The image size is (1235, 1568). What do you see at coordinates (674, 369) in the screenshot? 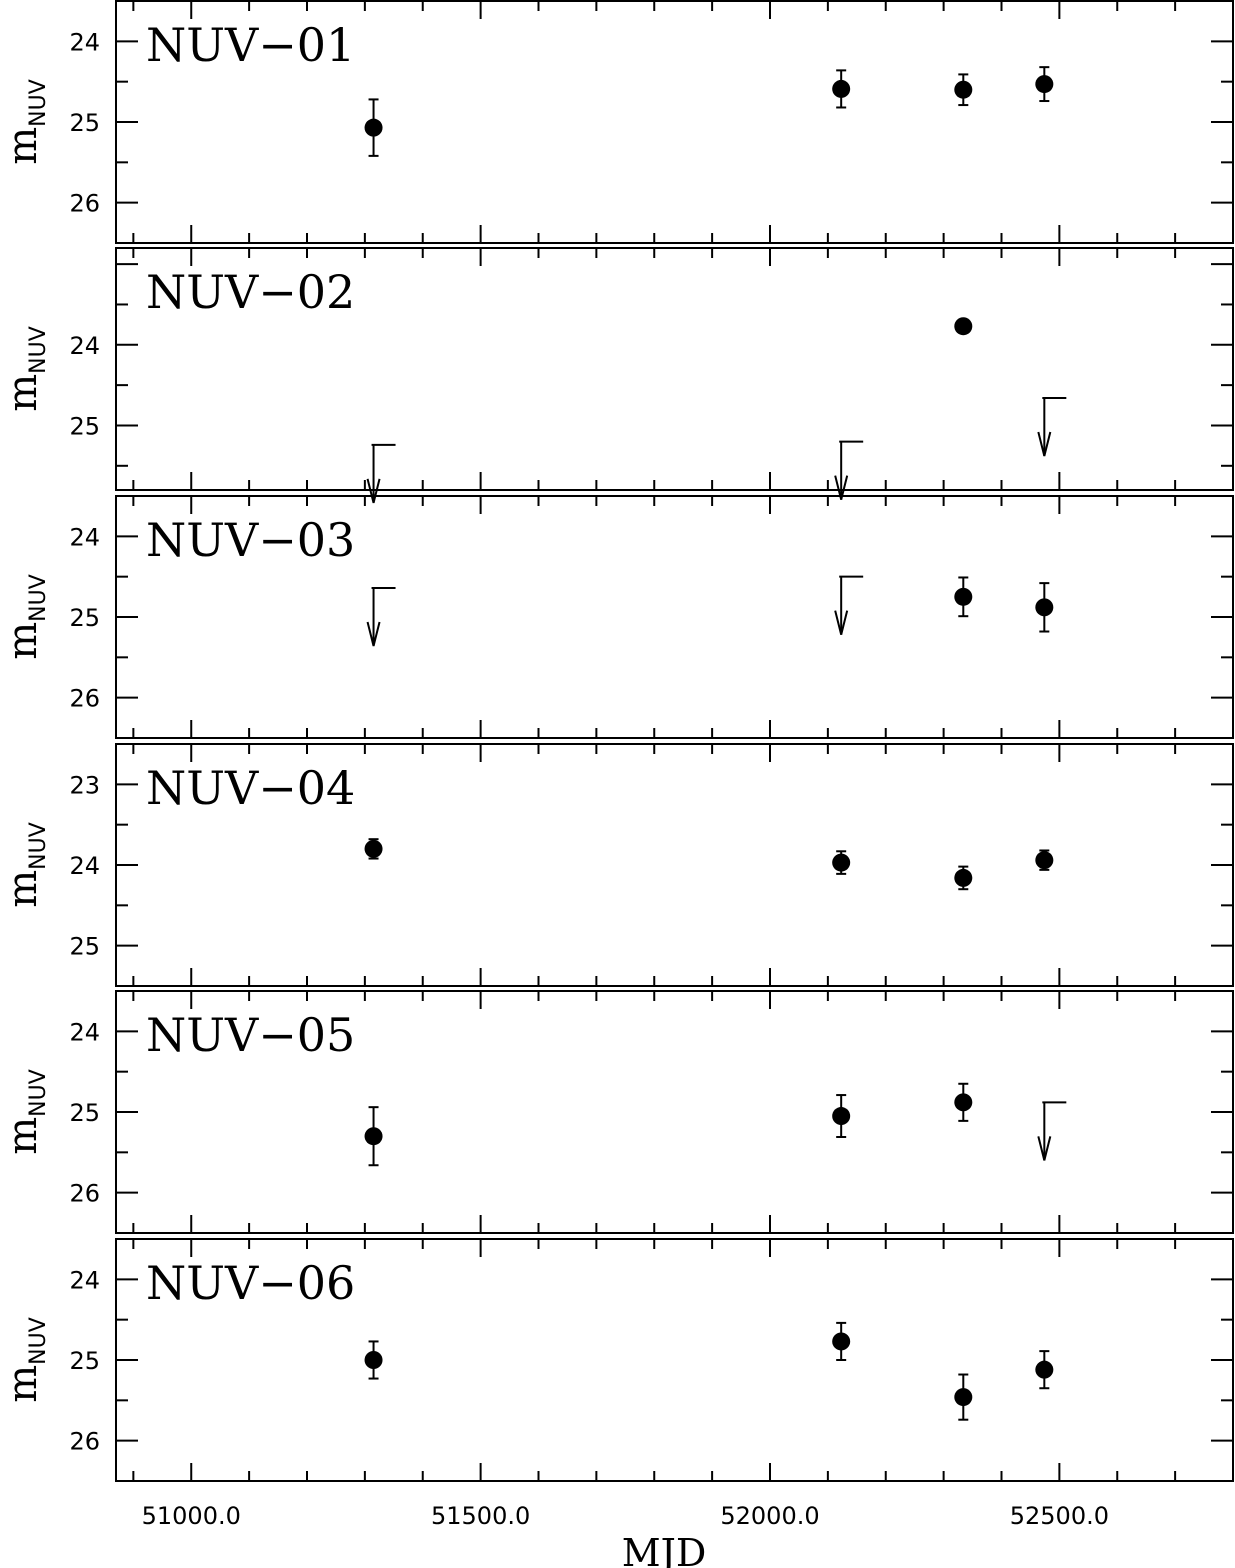
I see `panel-frame` at bounding box center [674, 369].